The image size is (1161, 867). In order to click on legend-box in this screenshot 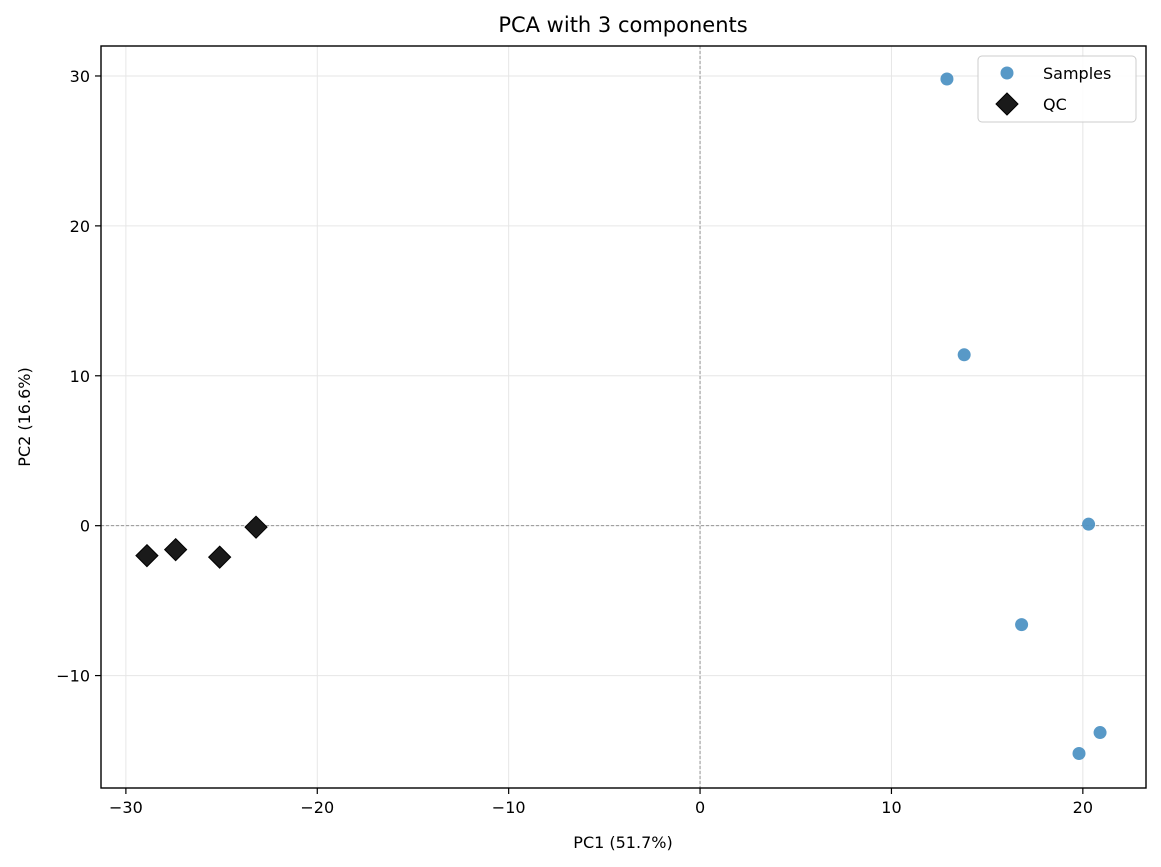, I will do `click(1057, 89)`.